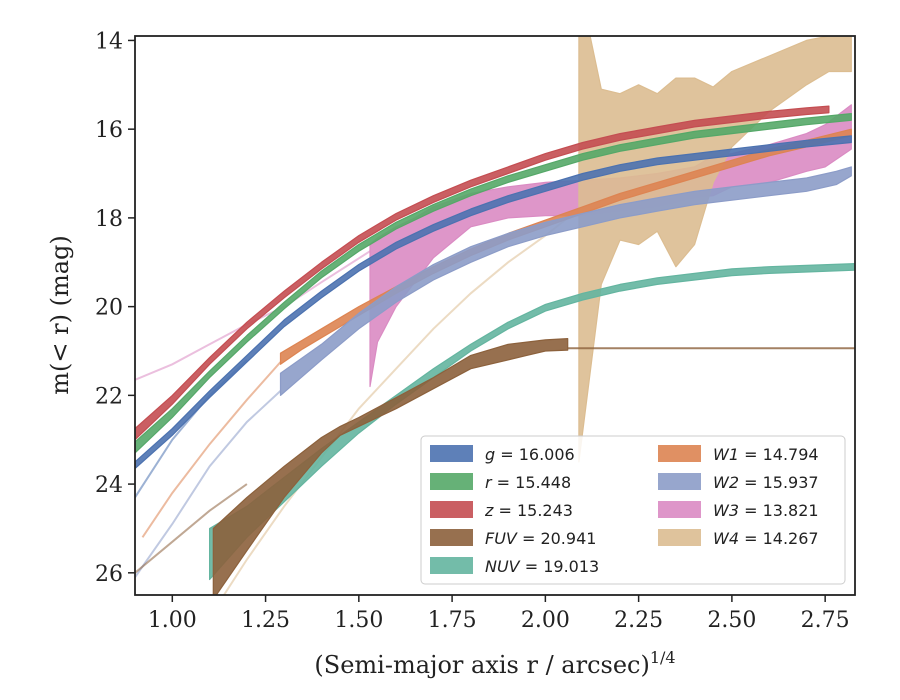 This screenshot has width=900, height=700. I want to click on x-tick-label: 2.75, so click(825, 620).